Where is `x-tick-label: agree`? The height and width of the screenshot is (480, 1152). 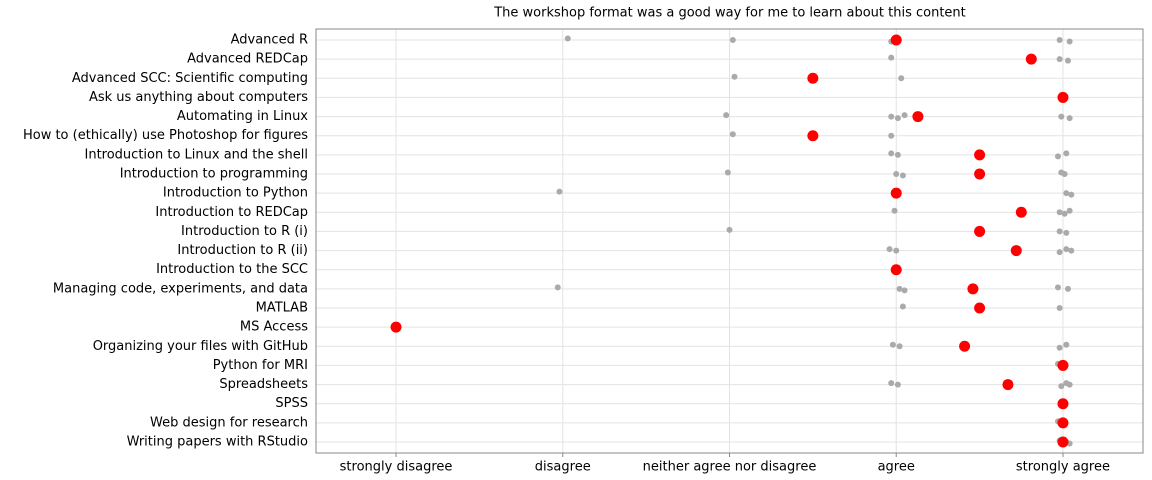
x-tick-label: agree is located at coordinates (896, 467).